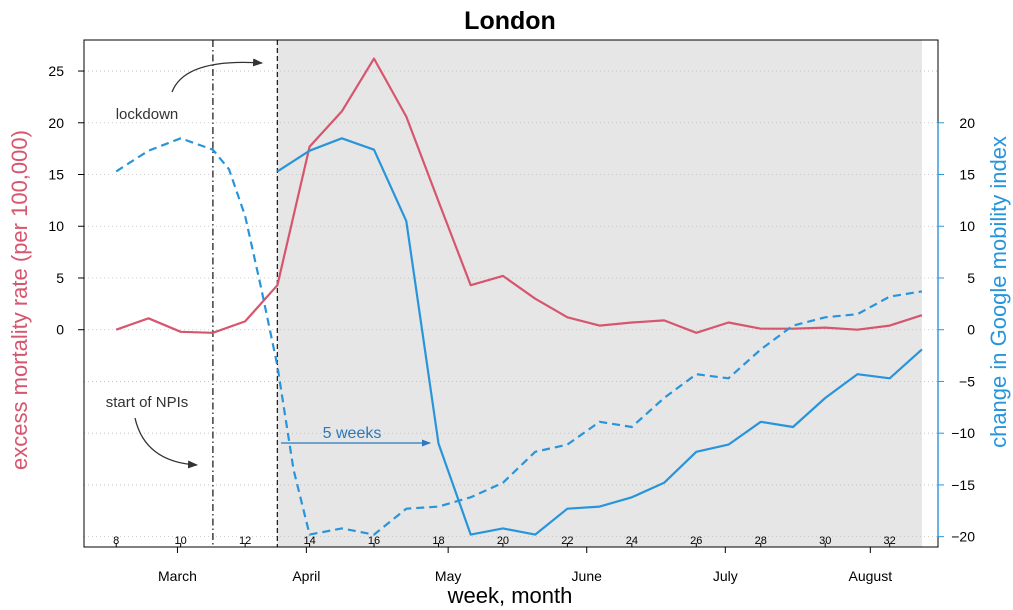 This screenshot has width=1013, height=610. Describe the element at coordinates (217, 75) in the screenshot. I see `lockdown-arrow` at that location.